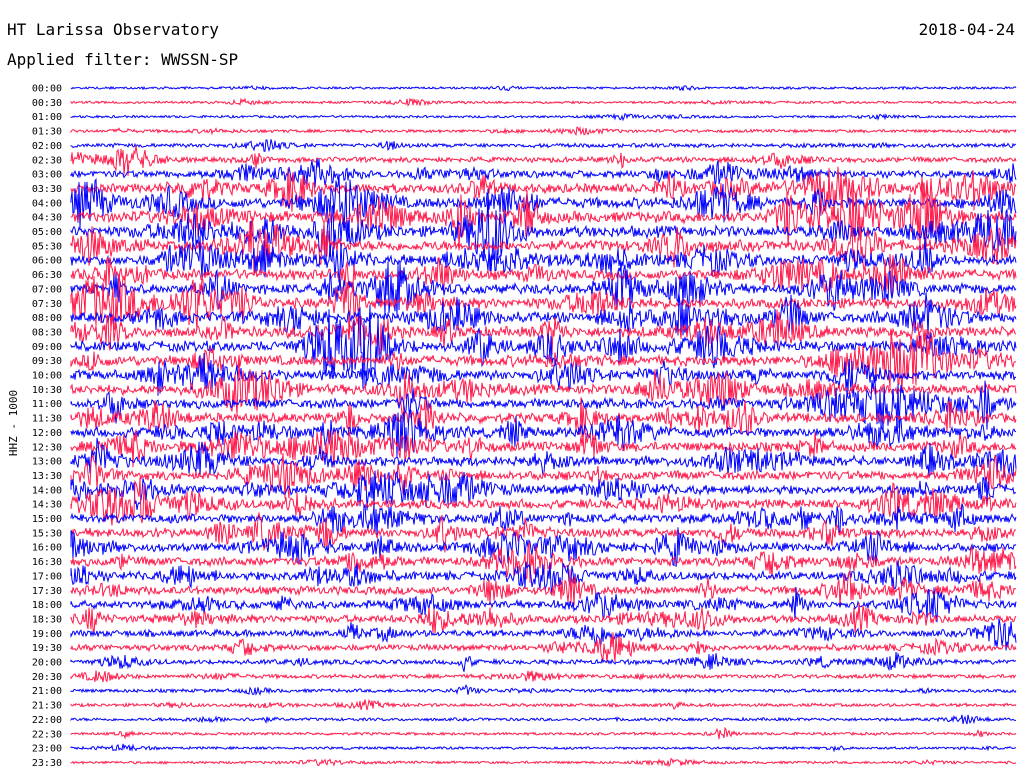  Describe the element at coordinates (113, 29) in the screenshot. I see `station-title: HT Larissa Observatory` at that location.